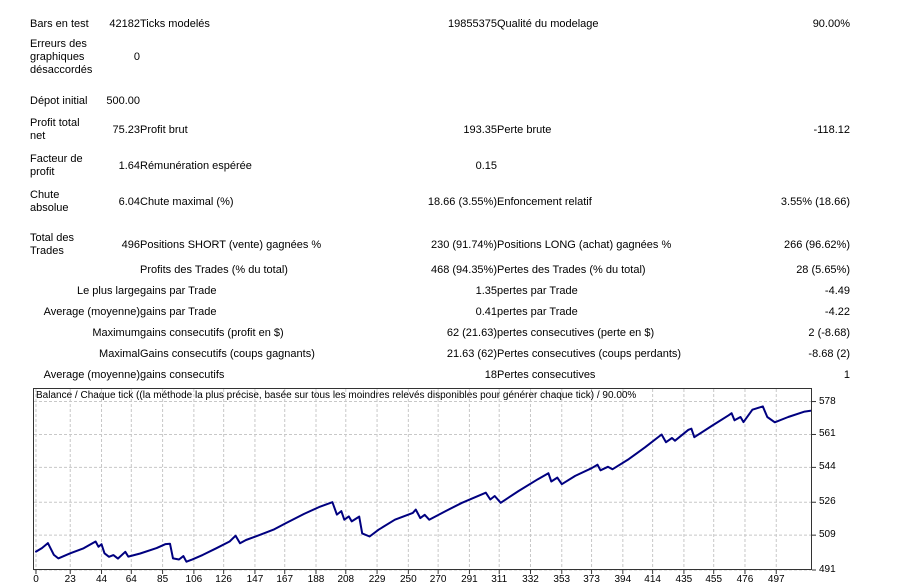 Image resolution: width=900 pixels, height=587 pixels. Describe the element at coordinates (130, 244) in the screenshot. I see `stat-value: 496` at that location.